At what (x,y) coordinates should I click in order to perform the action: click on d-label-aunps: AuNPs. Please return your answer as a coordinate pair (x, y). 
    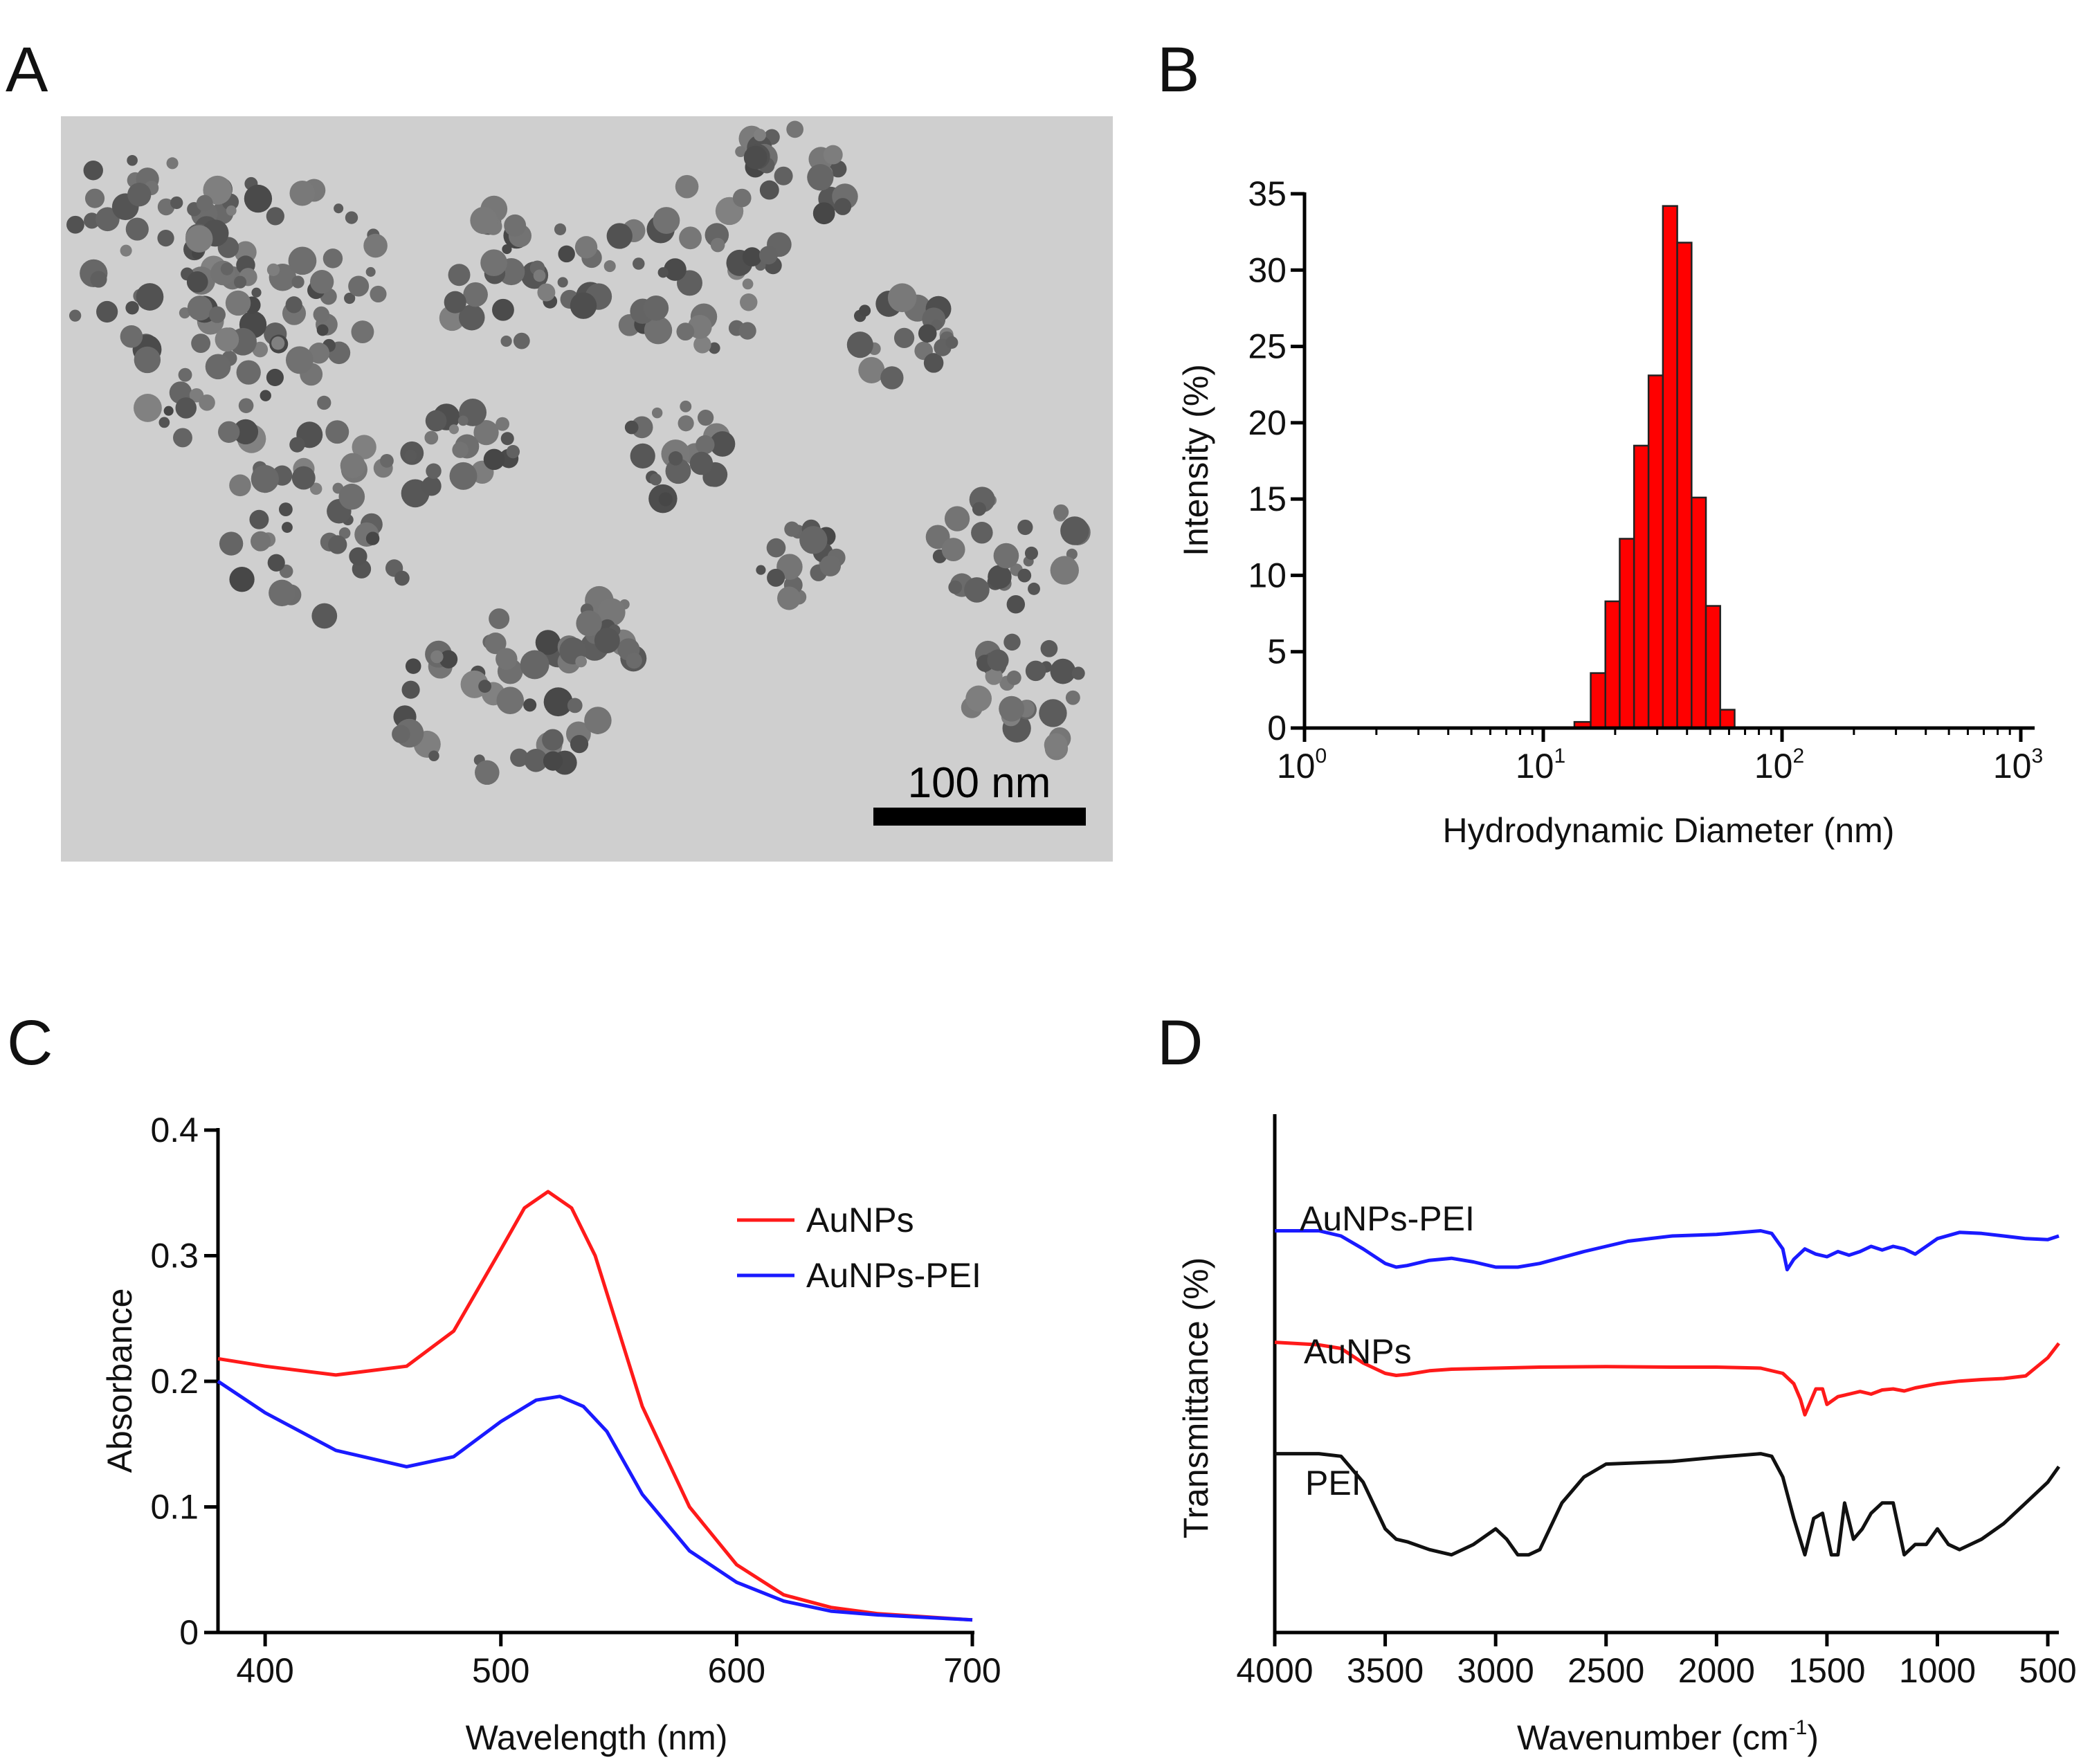
    Looking at the image, I should click on (1358, 1352).